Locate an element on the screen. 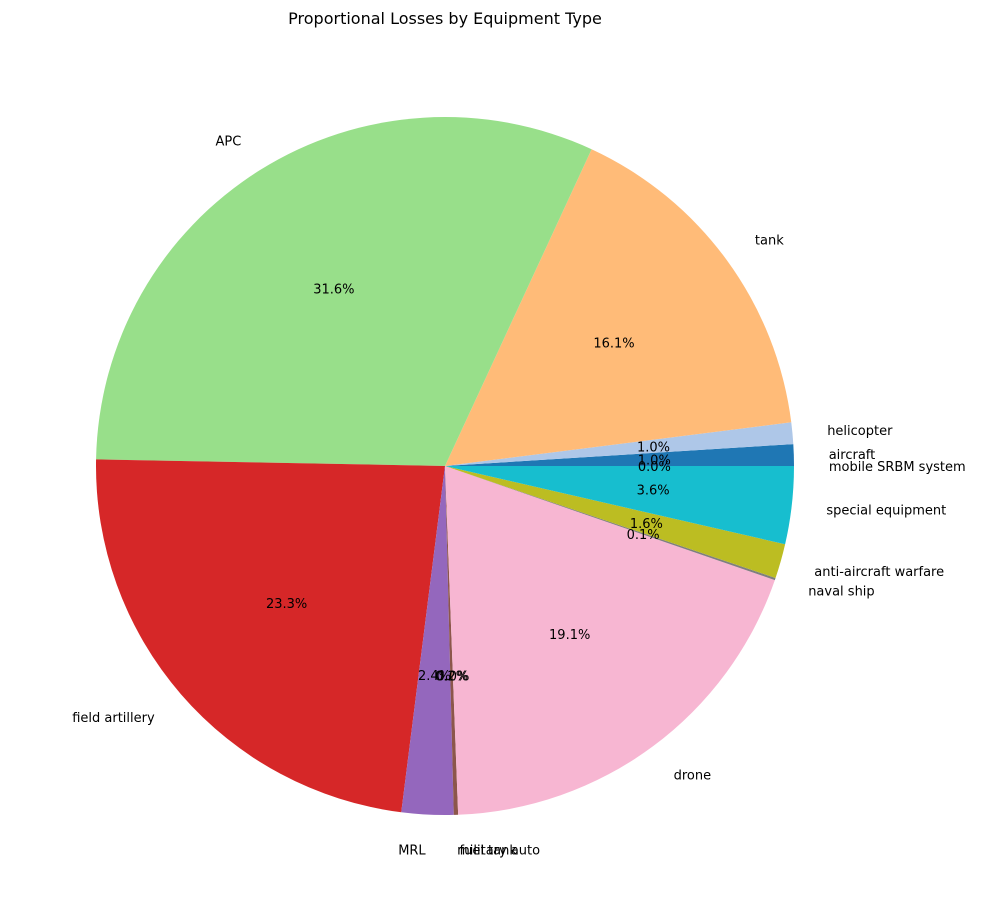  chart-title: Proportional Losses by Equipment Type is located at coordinates (445, 18).